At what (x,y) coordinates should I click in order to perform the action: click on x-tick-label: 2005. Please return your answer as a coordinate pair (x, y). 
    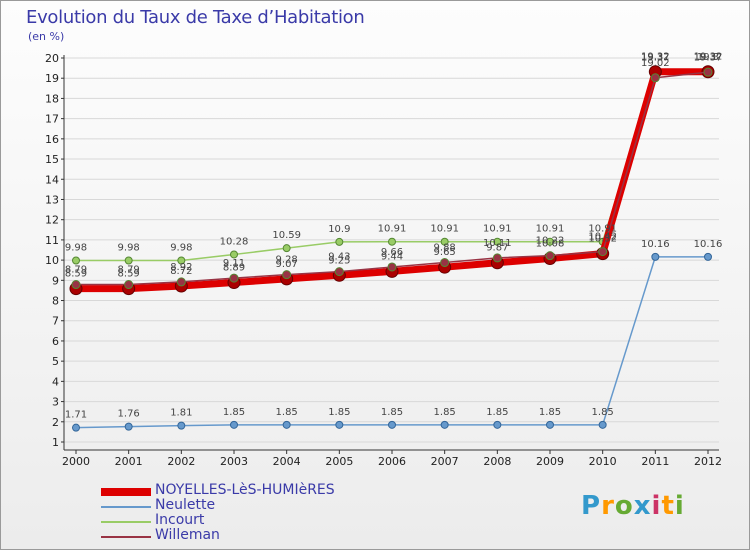
    Looking at the image, I should click on (339, 461).